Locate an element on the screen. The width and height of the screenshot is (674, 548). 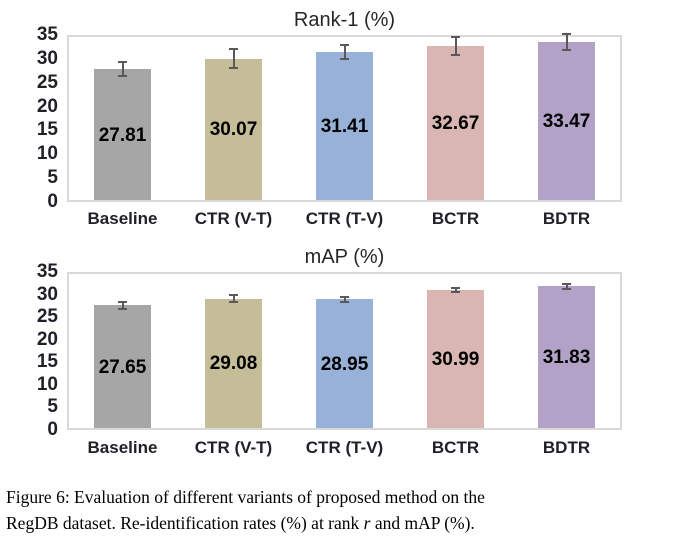
chart-title-map: mAP (%) is located at coordinates (344, 257).